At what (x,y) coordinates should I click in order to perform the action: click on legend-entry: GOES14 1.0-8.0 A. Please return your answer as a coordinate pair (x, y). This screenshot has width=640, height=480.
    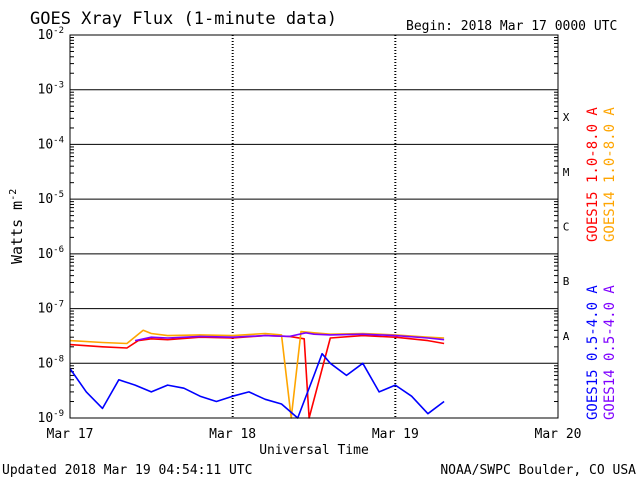
    Looking at the image, I should click on (610, 174).